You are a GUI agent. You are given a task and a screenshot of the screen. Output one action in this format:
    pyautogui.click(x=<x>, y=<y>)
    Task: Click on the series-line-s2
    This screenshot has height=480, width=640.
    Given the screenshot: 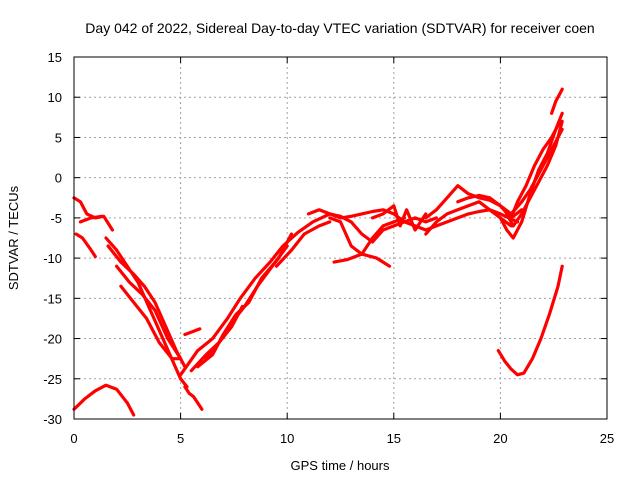 What is the action you would take?
    pyautogui.click(x=93, y=214)
    